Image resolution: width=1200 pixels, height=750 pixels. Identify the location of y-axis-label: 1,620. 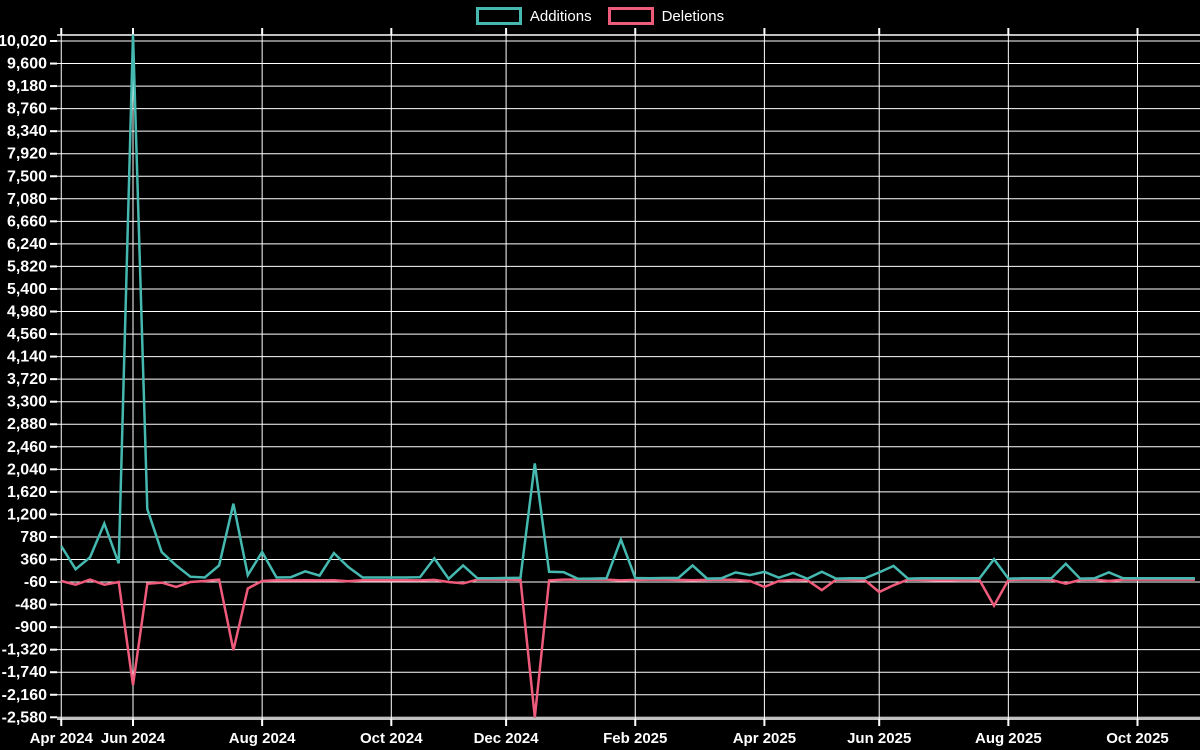
(27, 492).